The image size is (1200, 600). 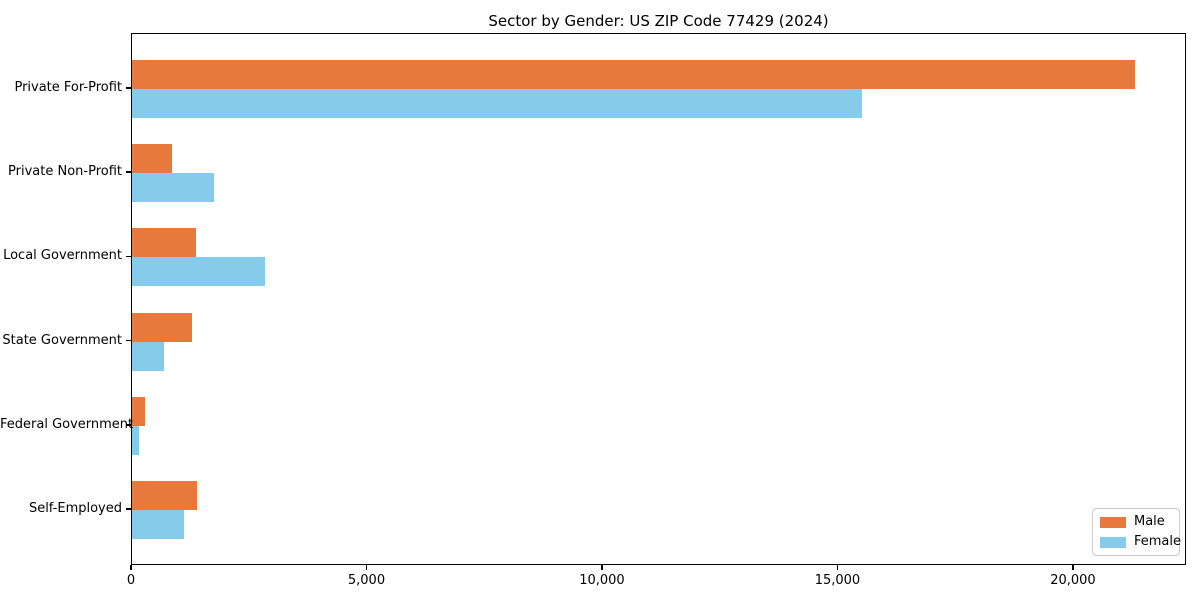 I want to click on legend-item-male: Male, so click(x=1135, y=522).